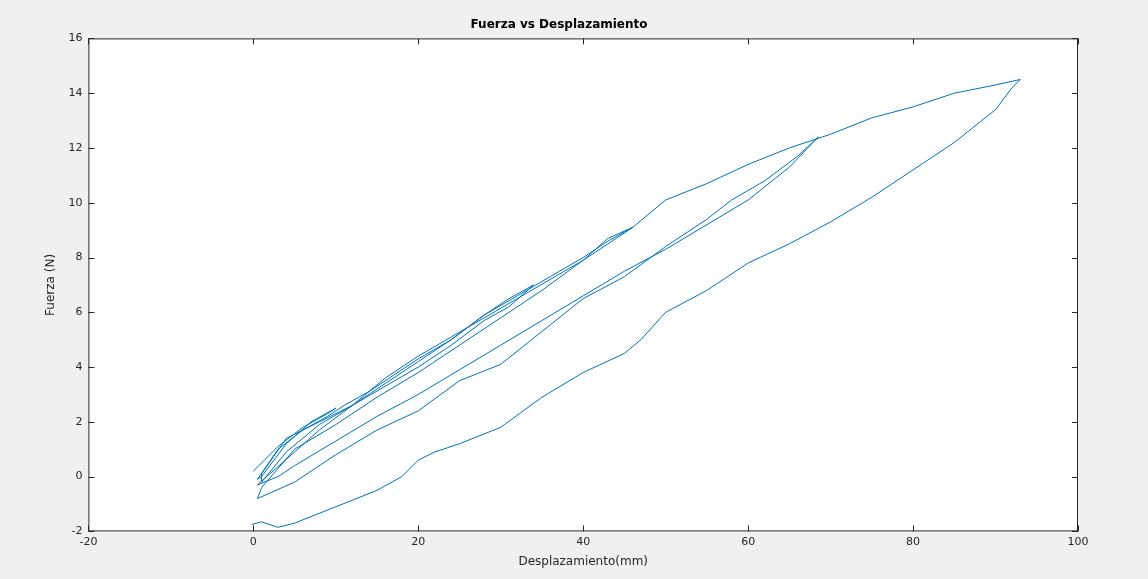  What do you see at coordinates (913, 541) in the screenshot?
I see `x-tick-label: 80` at bounding box center [913, 541].